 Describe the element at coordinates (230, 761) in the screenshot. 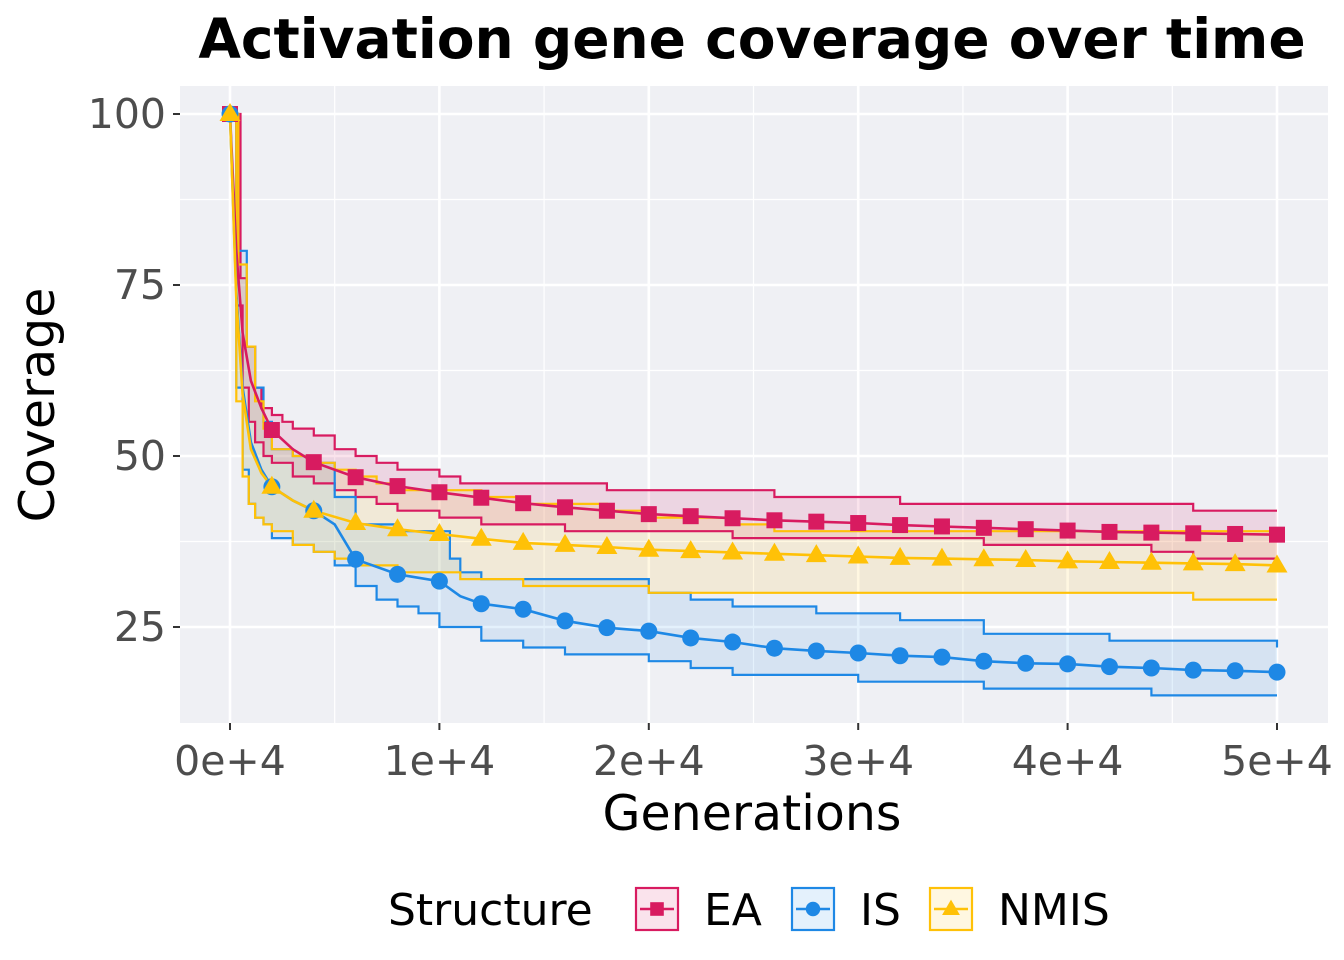

I see `x-tick-label: 0e+4` at that location.